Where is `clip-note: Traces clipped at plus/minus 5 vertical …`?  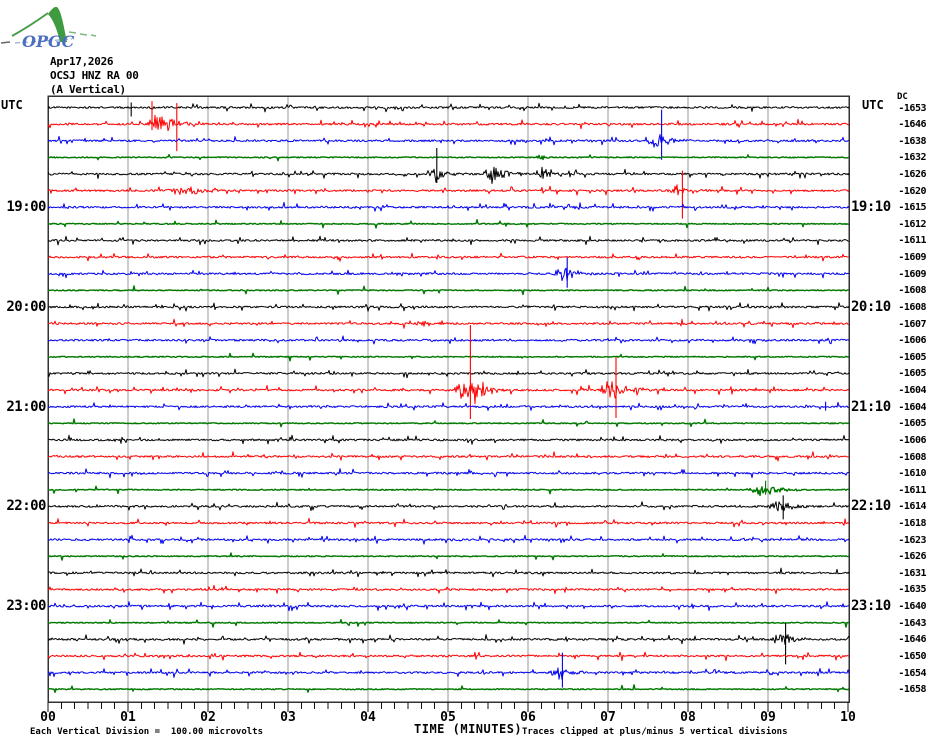 clip-note: Traces clipped at plus/minus 5 vertical … is located at coordinates (655, 732).